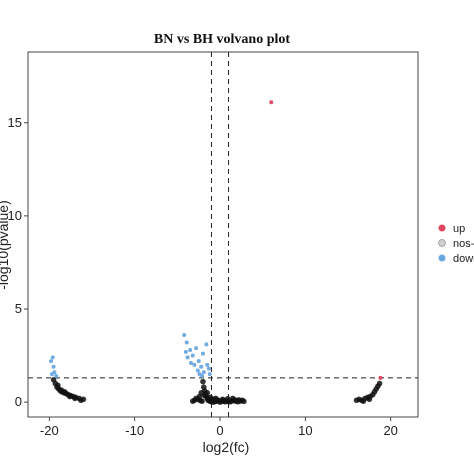  What do you see at coordinates (442, 243) in the screenshot?
I see `legend-marker-nos` at bounding box center [442, 243].